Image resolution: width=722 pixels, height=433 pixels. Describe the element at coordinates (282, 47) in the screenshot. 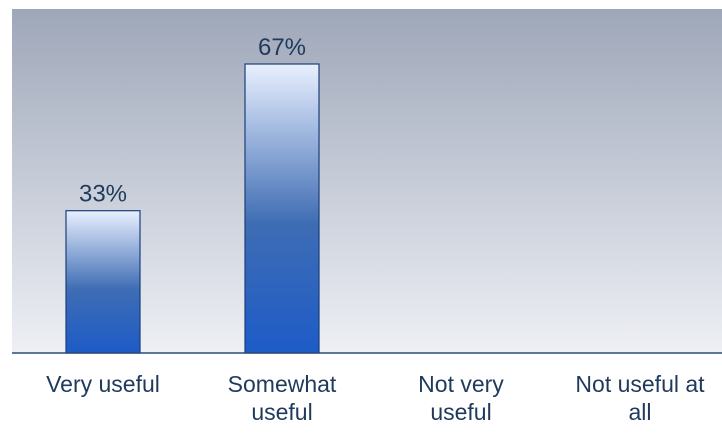

I see `data-label-1: 67%` at that location.